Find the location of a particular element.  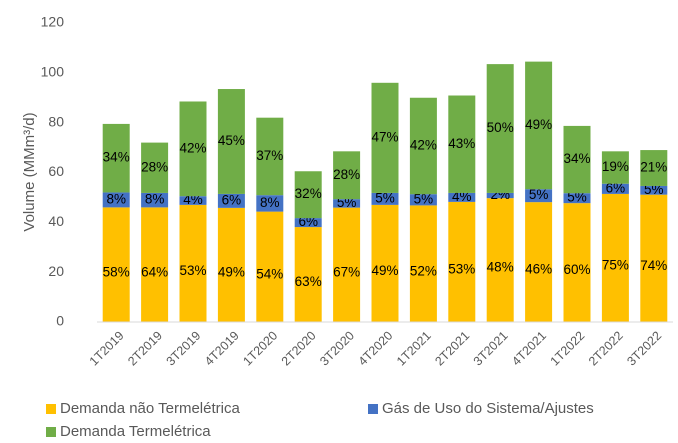

y-tick-label: 40 is located at coordinates (56, 221).